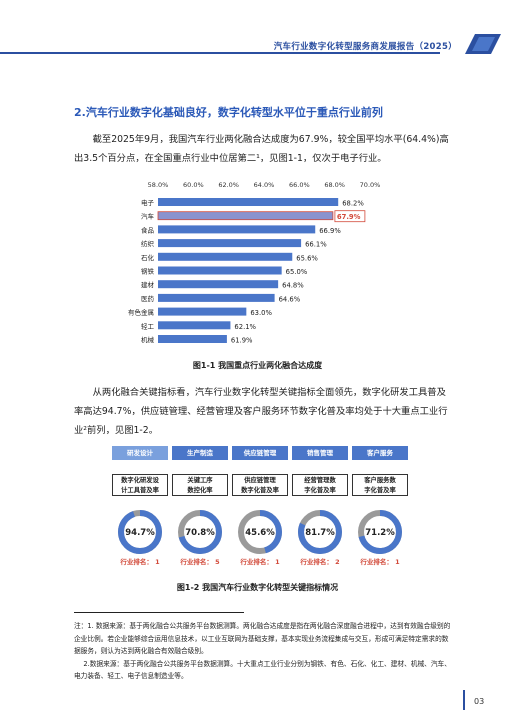 The image size is (515, 728). Describe the element at coordinates (245, 216) in the screenshot. I see `bar-highlight` at that location.